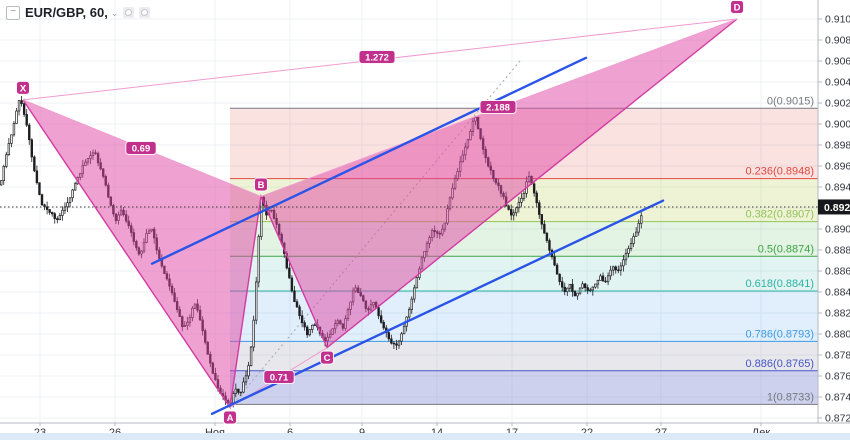  I want to click on pattern-label-text: B, so click(261, 185).